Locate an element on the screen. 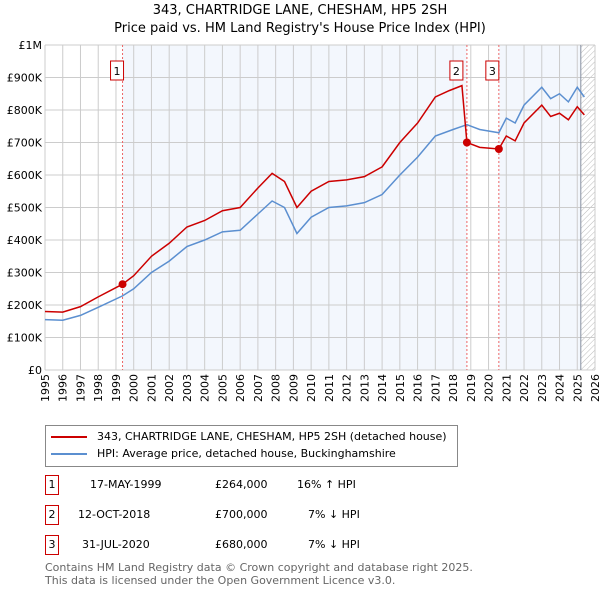 This screenshot has height=590, width=600. x-tick-label: 2012 is located at coordinates (347, 388).